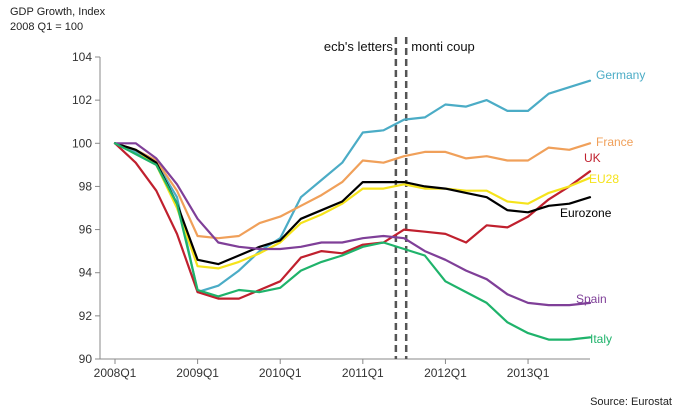 The height and width of the screenshot is (414, 684). I want to click on legend-label-italy: Italy, so click(601, 339).